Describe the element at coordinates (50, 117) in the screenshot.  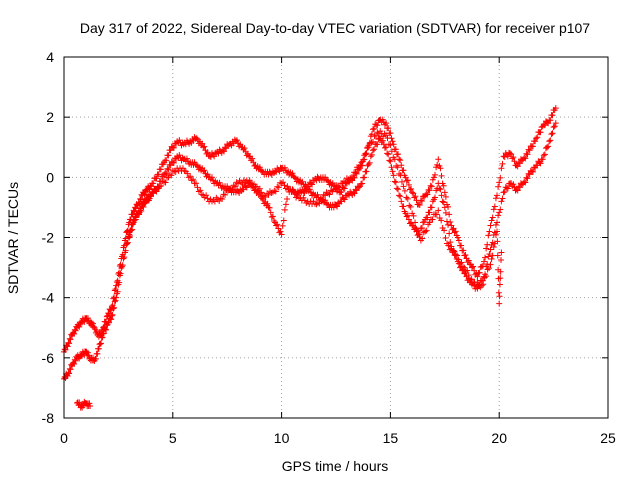
I see `y-tick-label: 2` at that location.